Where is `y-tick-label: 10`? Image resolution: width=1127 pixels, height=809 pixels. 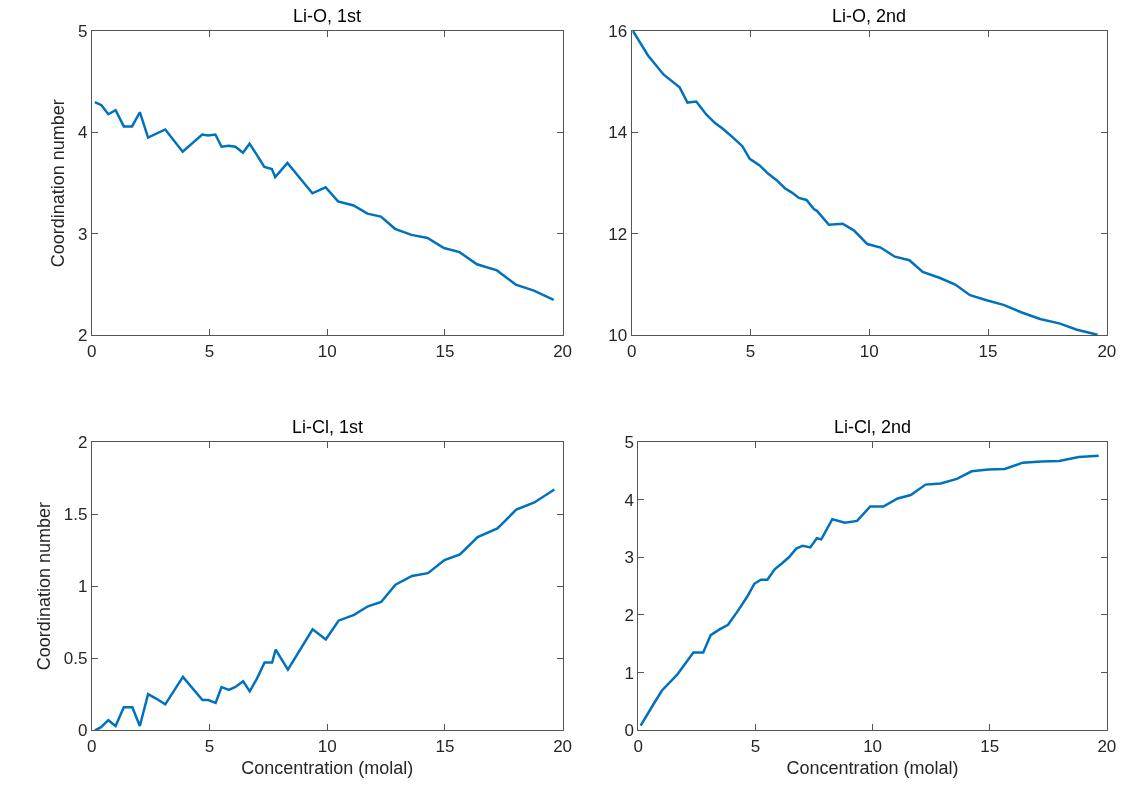
y-tick-label: 10 is located at coordinates (618, 336).